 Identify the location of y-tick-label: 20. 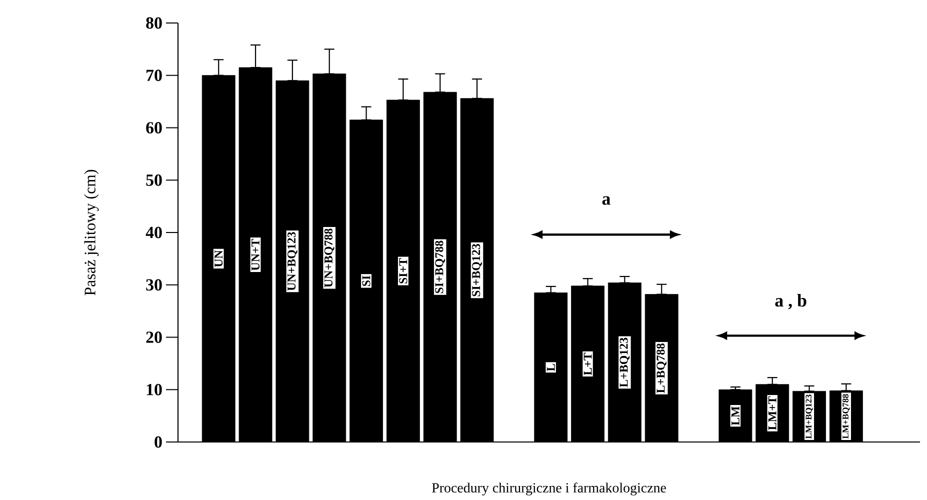
(154, 337).